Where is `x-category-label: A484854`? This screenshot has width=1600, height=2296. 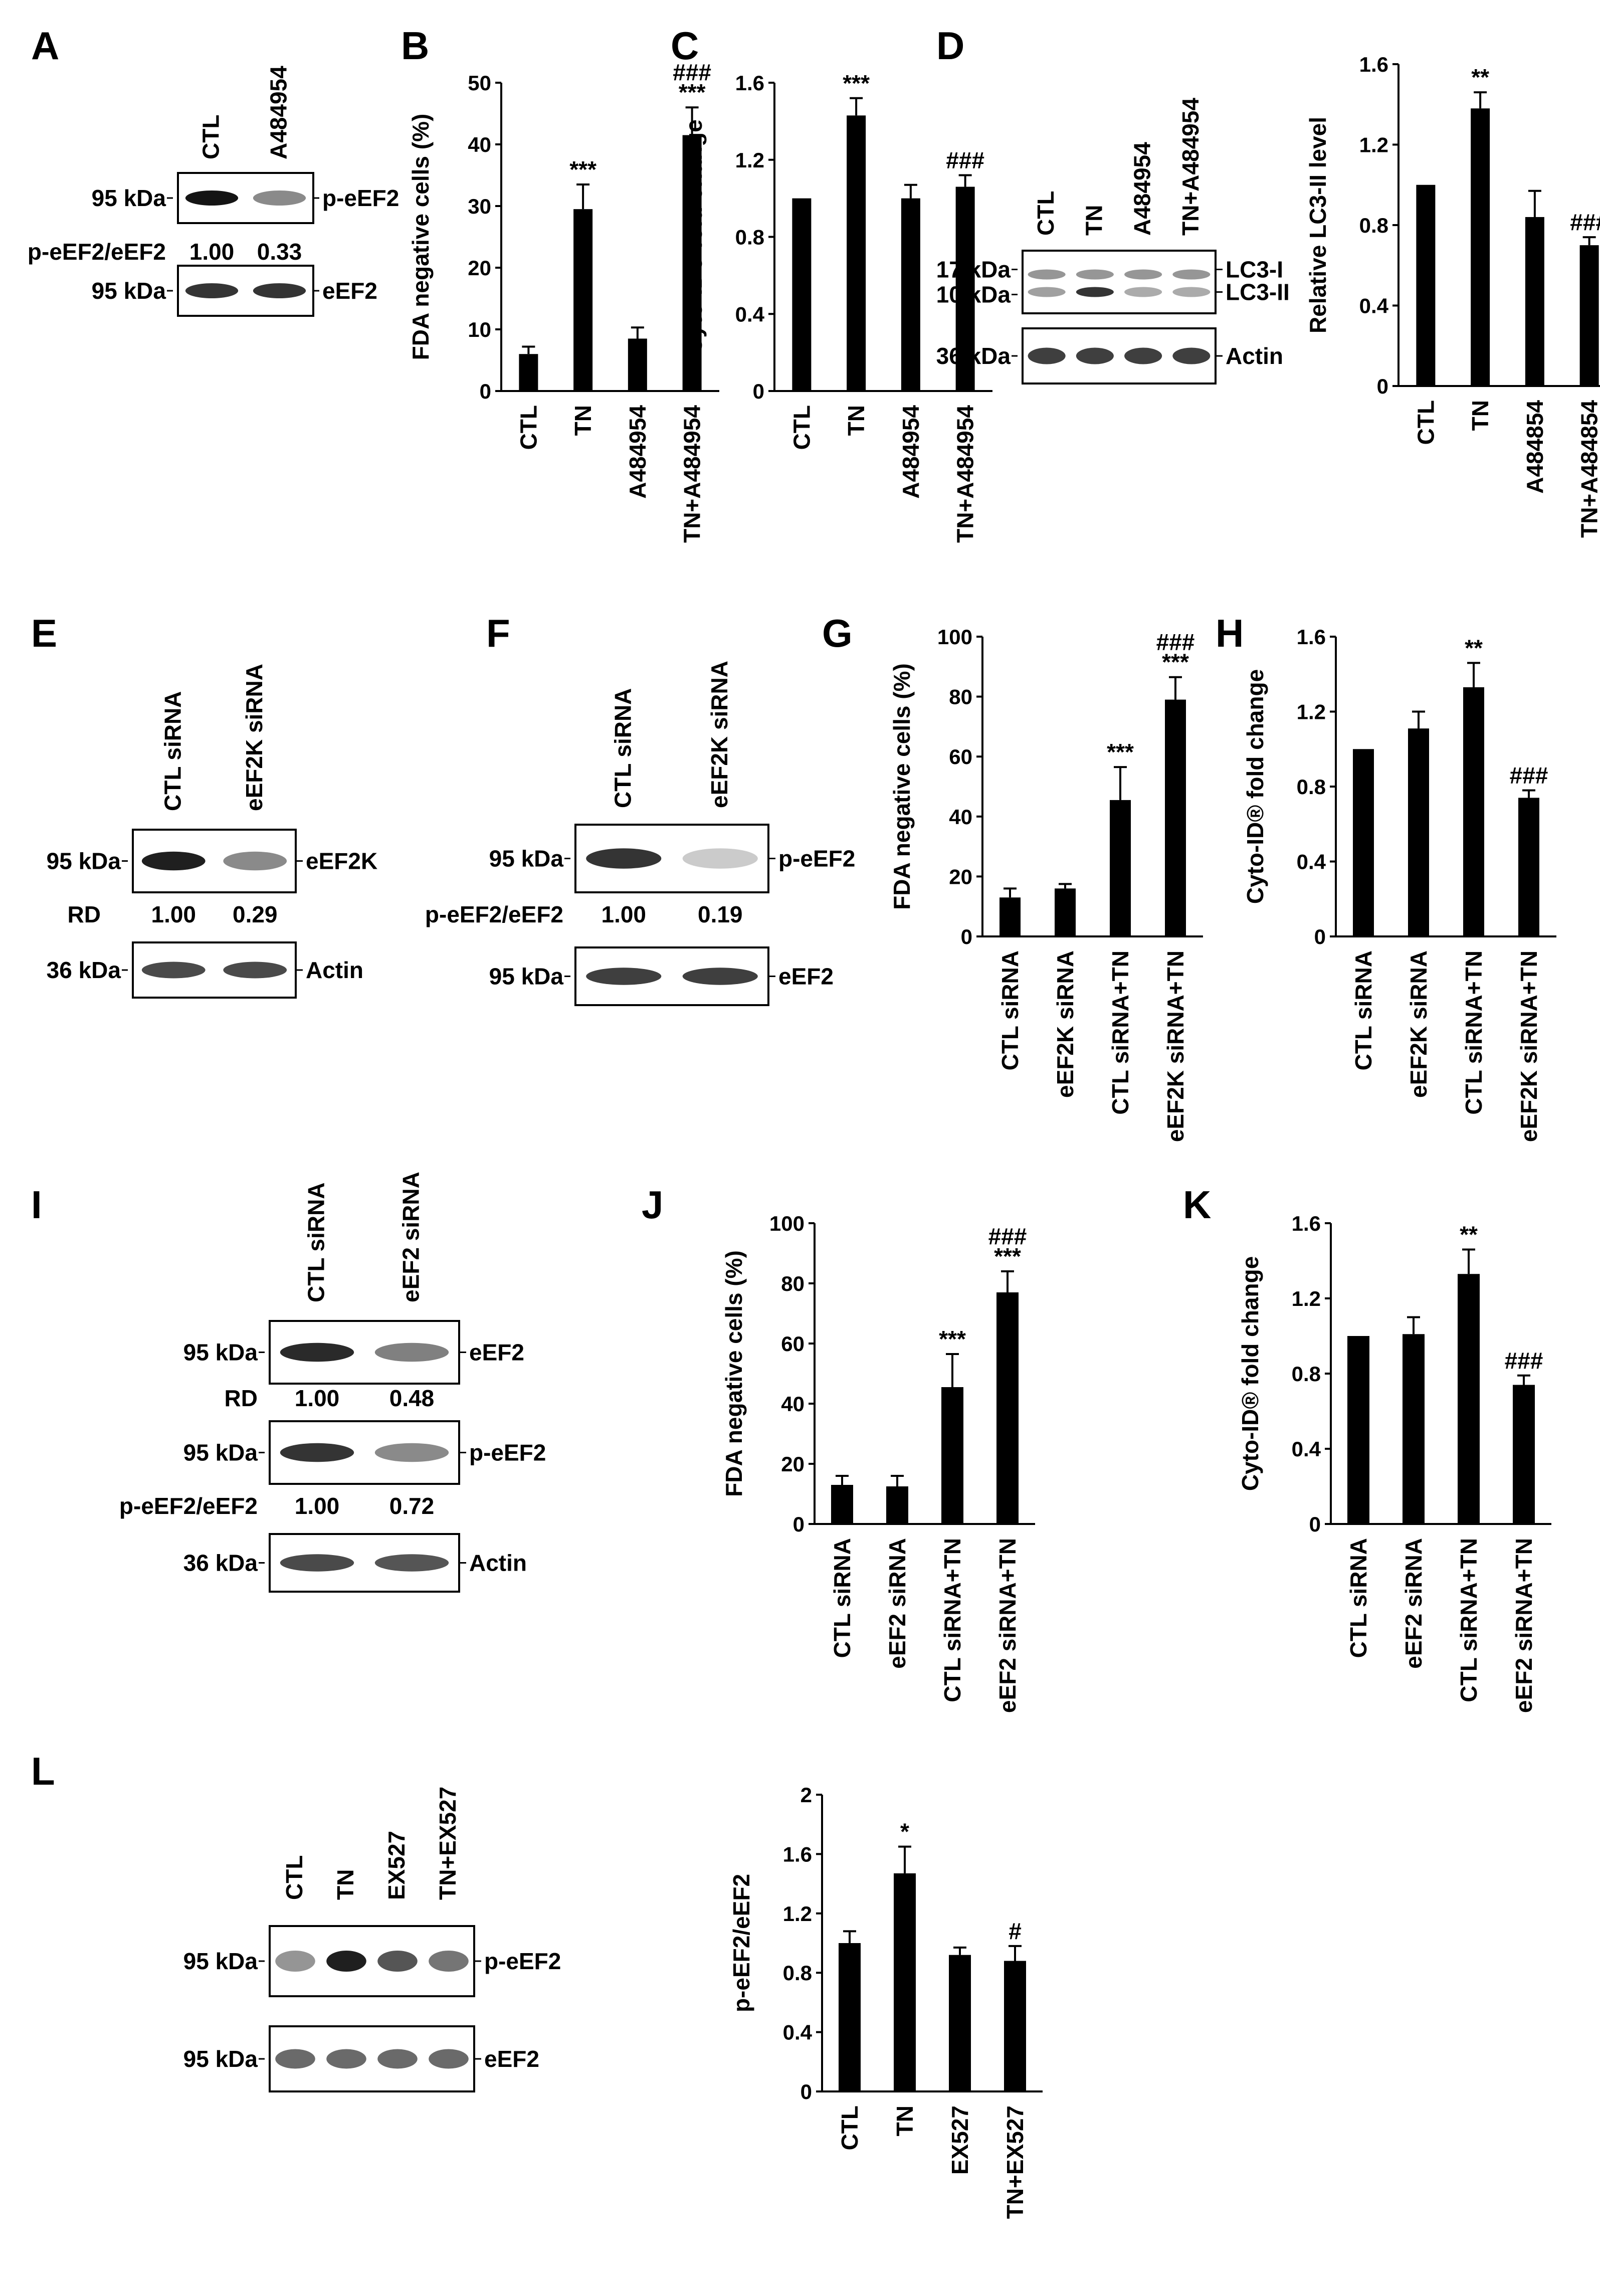 x-category-label: A484854 is located at coordinates (1535, 447).